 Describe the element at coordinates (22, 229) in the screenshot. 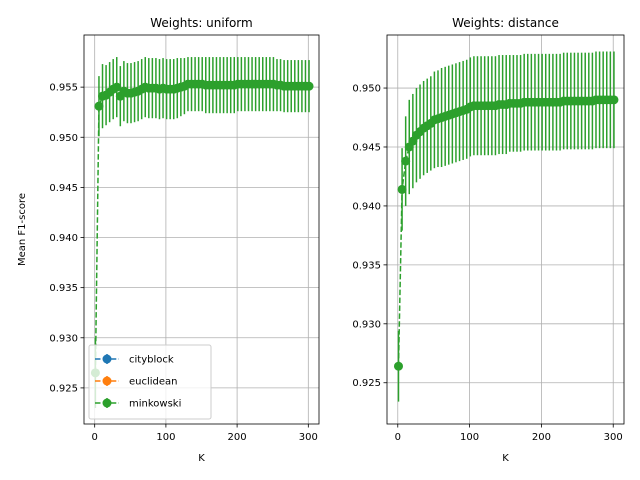

I see `y-axis-label: Mean F1-score` at that location.